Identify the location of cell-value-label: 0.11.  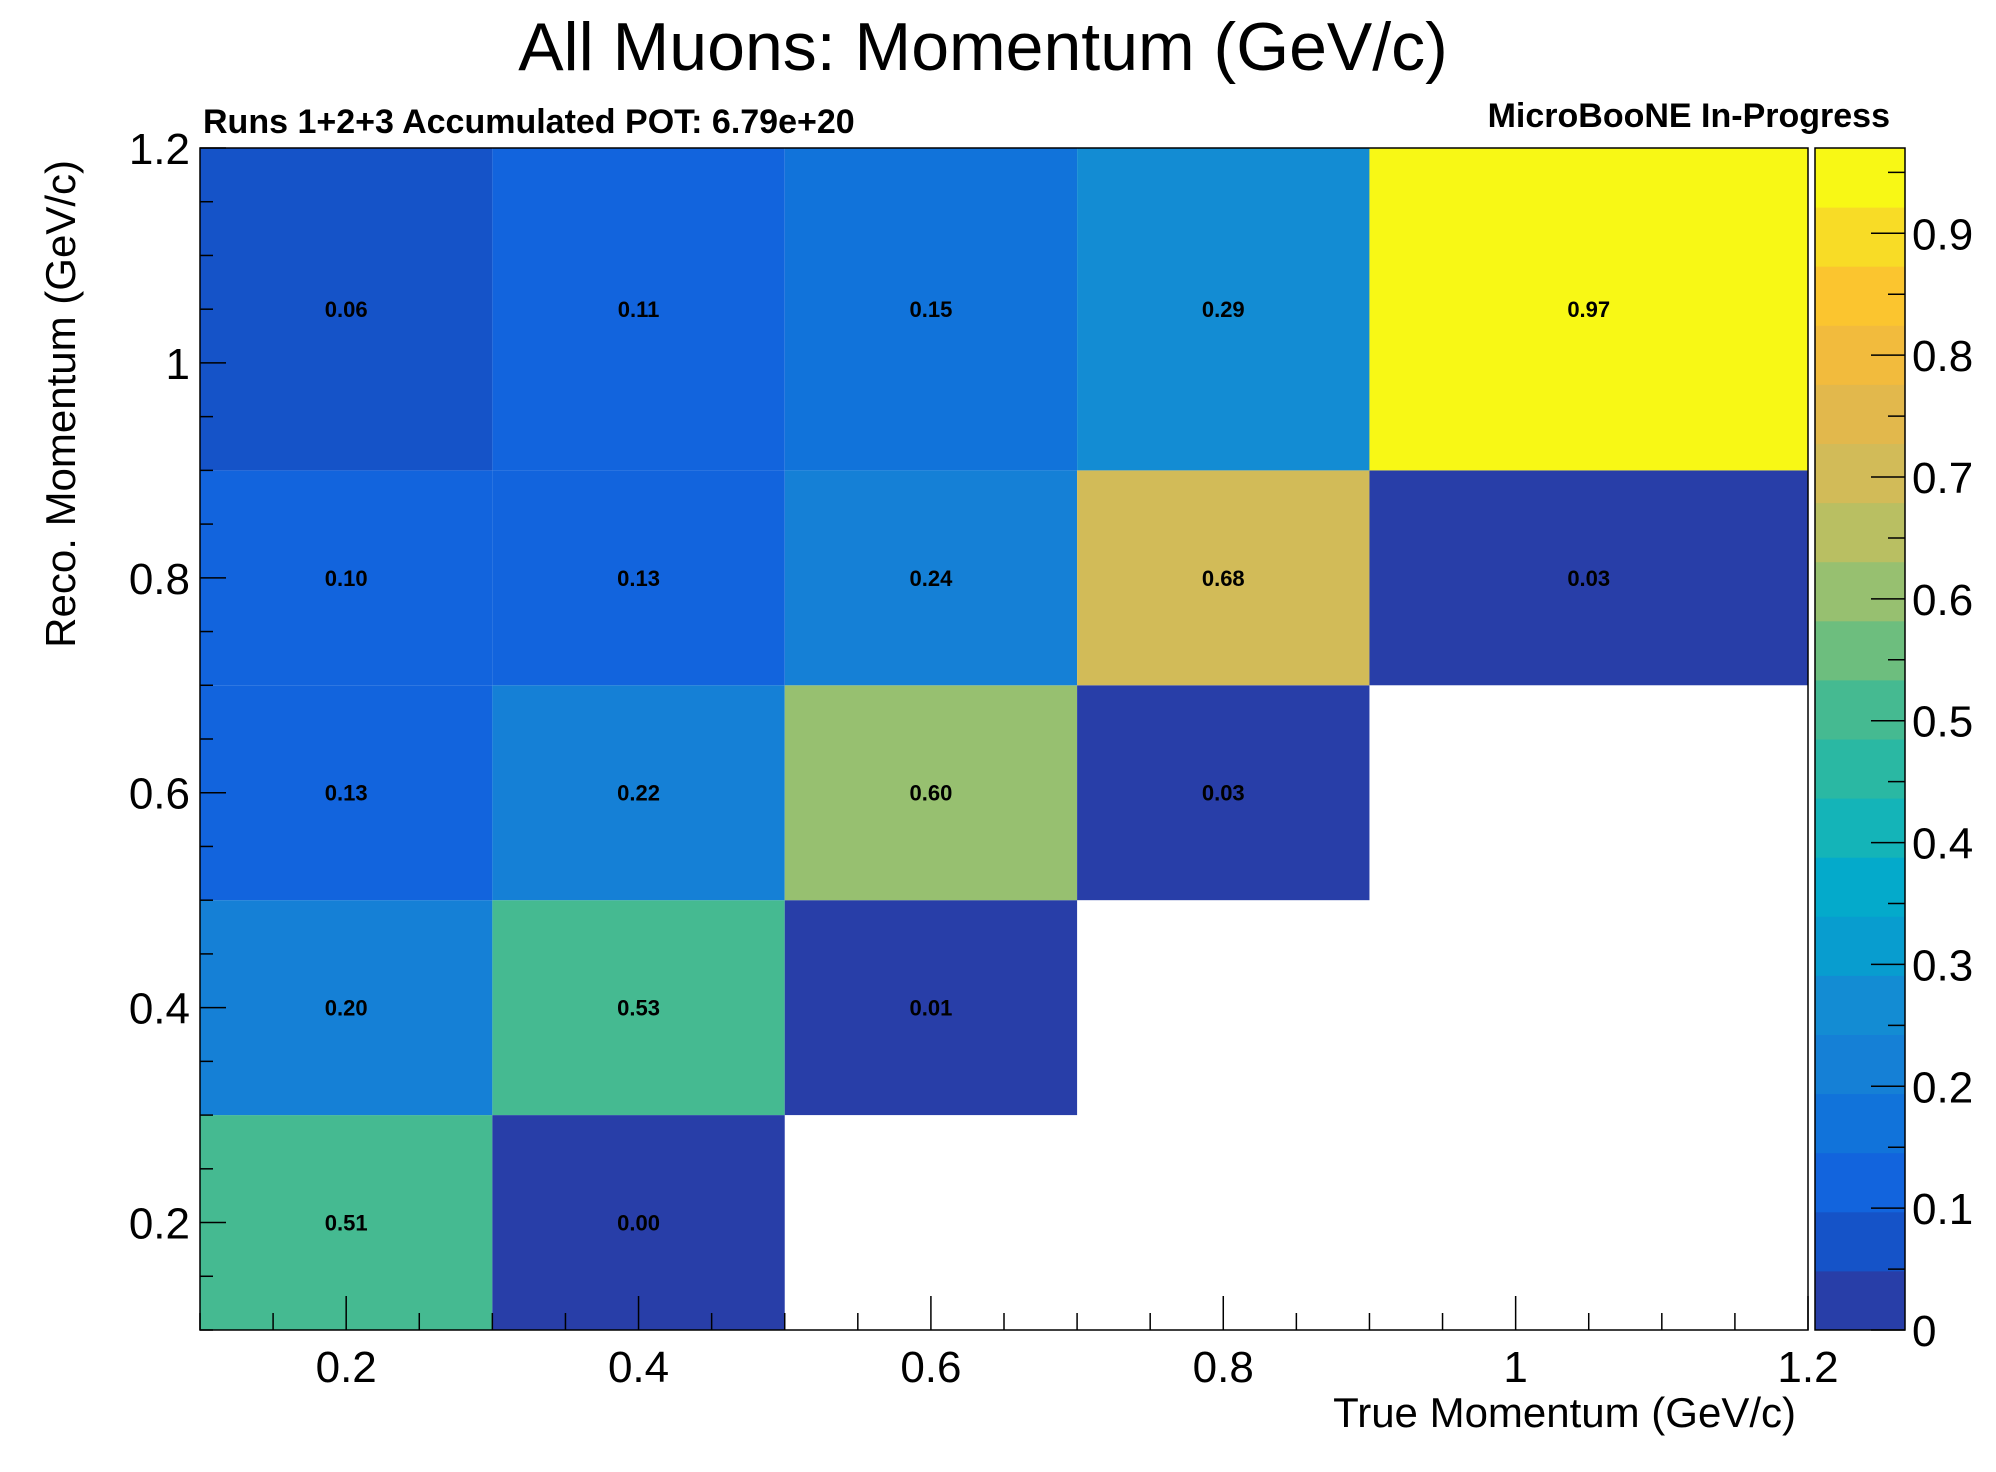
(639, 309).